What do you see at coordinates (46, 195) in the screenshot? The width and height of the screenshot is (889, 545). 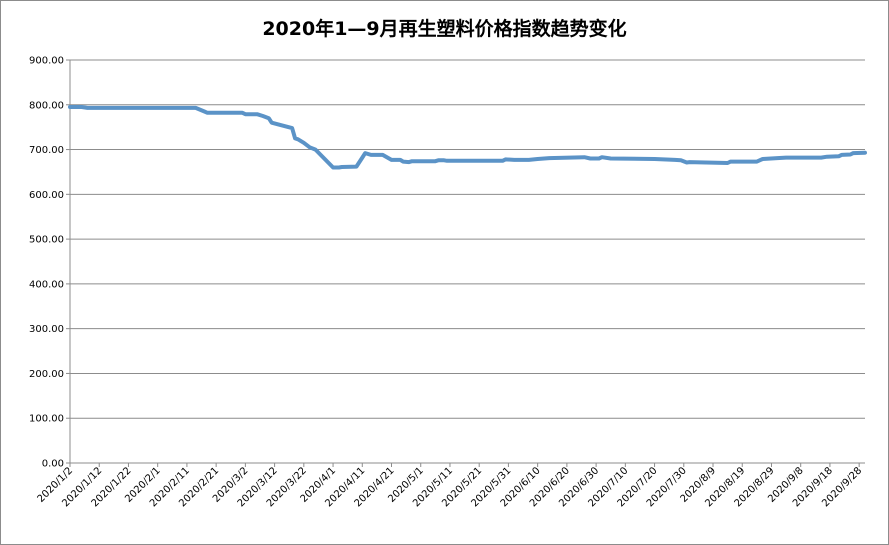 I see `y-tick-label: 600.00` at bounding box center [46, 195].